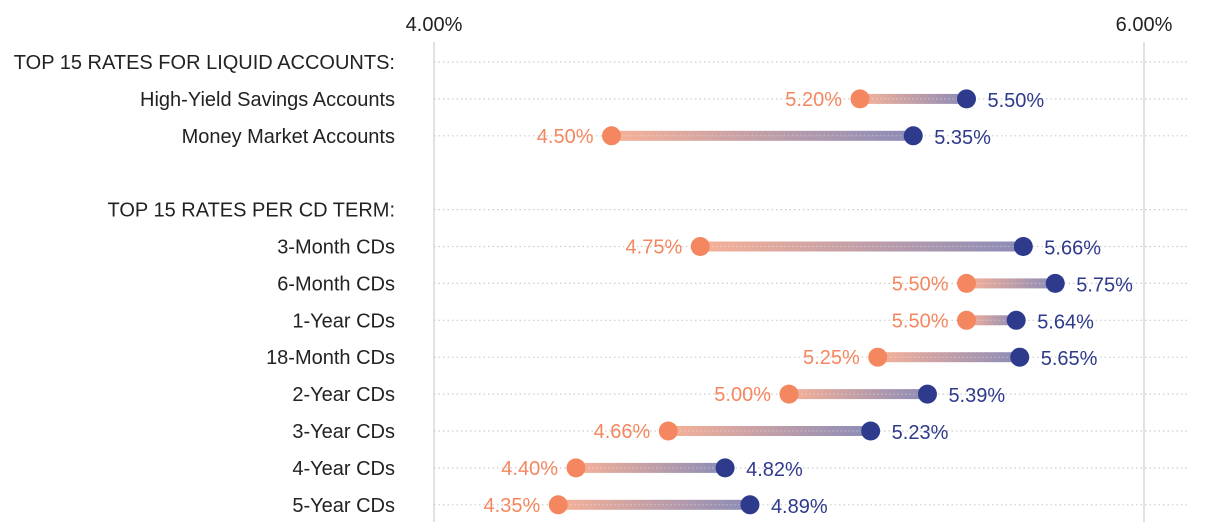  What do you see at coordinates (336, 248) in the screenshot?
I see `category-label: 3-Month CDs` at bounding box center [336, 248].